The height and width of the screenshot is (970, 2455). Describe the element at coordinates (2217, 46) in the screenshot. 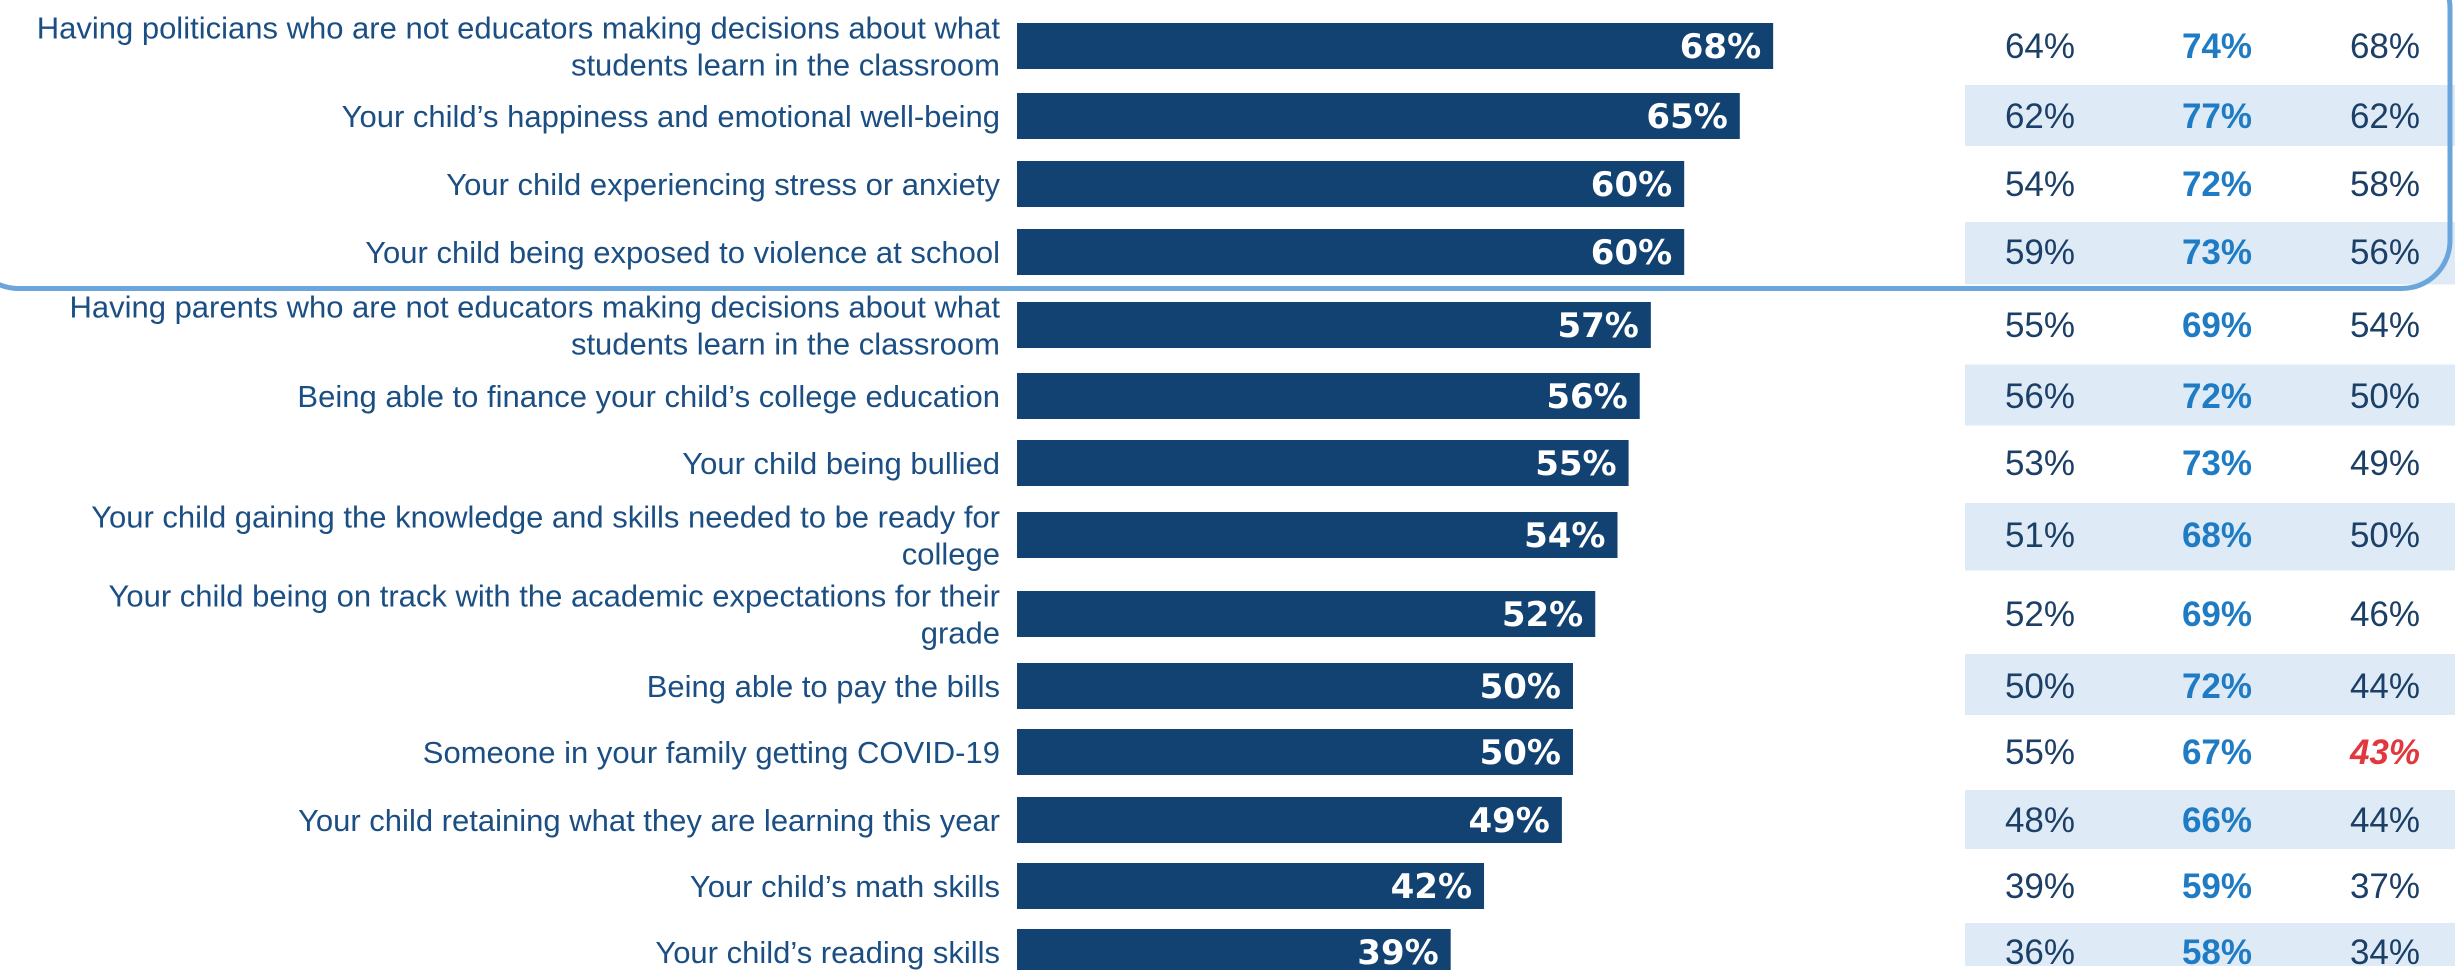

I see `column-value: 74%` at that location.